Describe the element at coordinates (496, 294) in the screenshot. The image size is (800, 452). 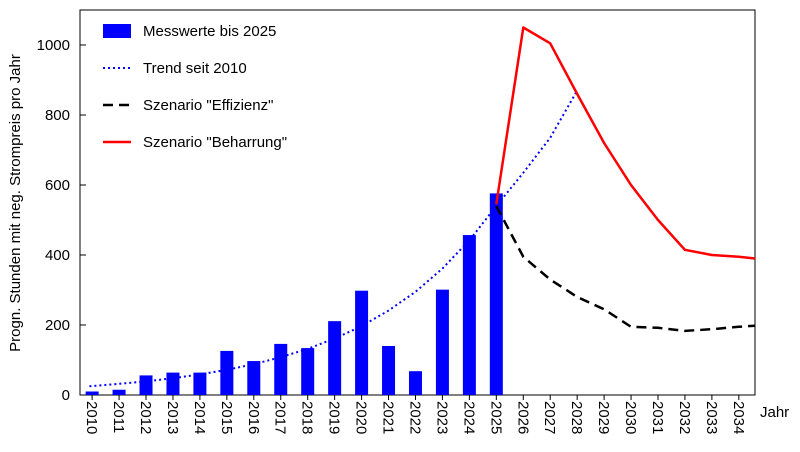
I see `bar-2025` at that location.